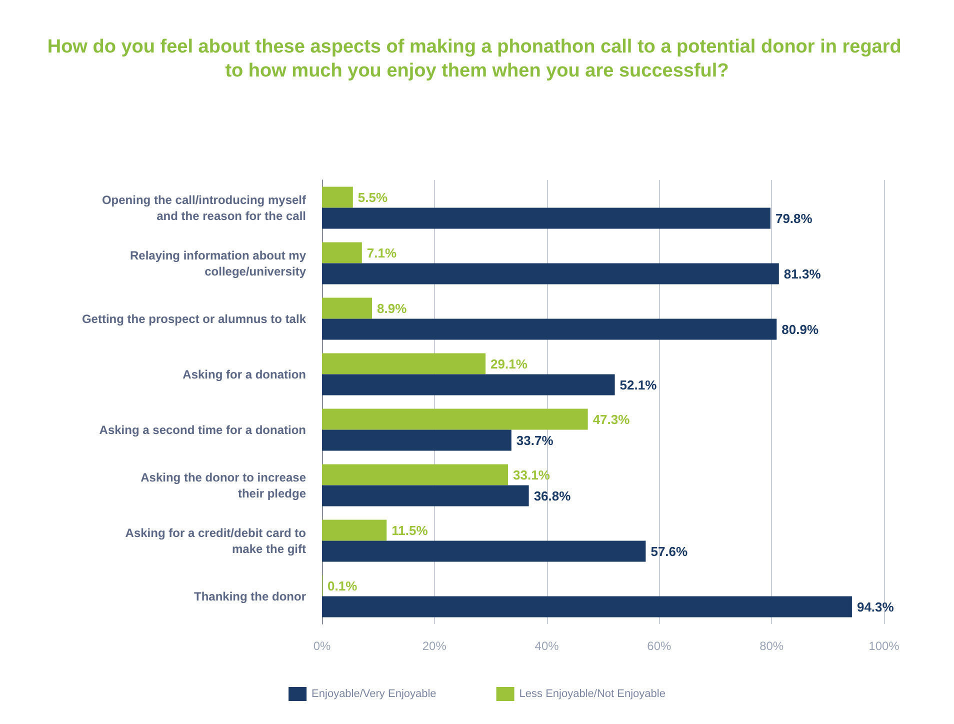 The width and height of the screenshot is (954, 724). What do you see at coordinates (218, 263) in the screenshot?
I see `y-tick-label: Relaying information about my college/university` at bounding box center [218, 263].